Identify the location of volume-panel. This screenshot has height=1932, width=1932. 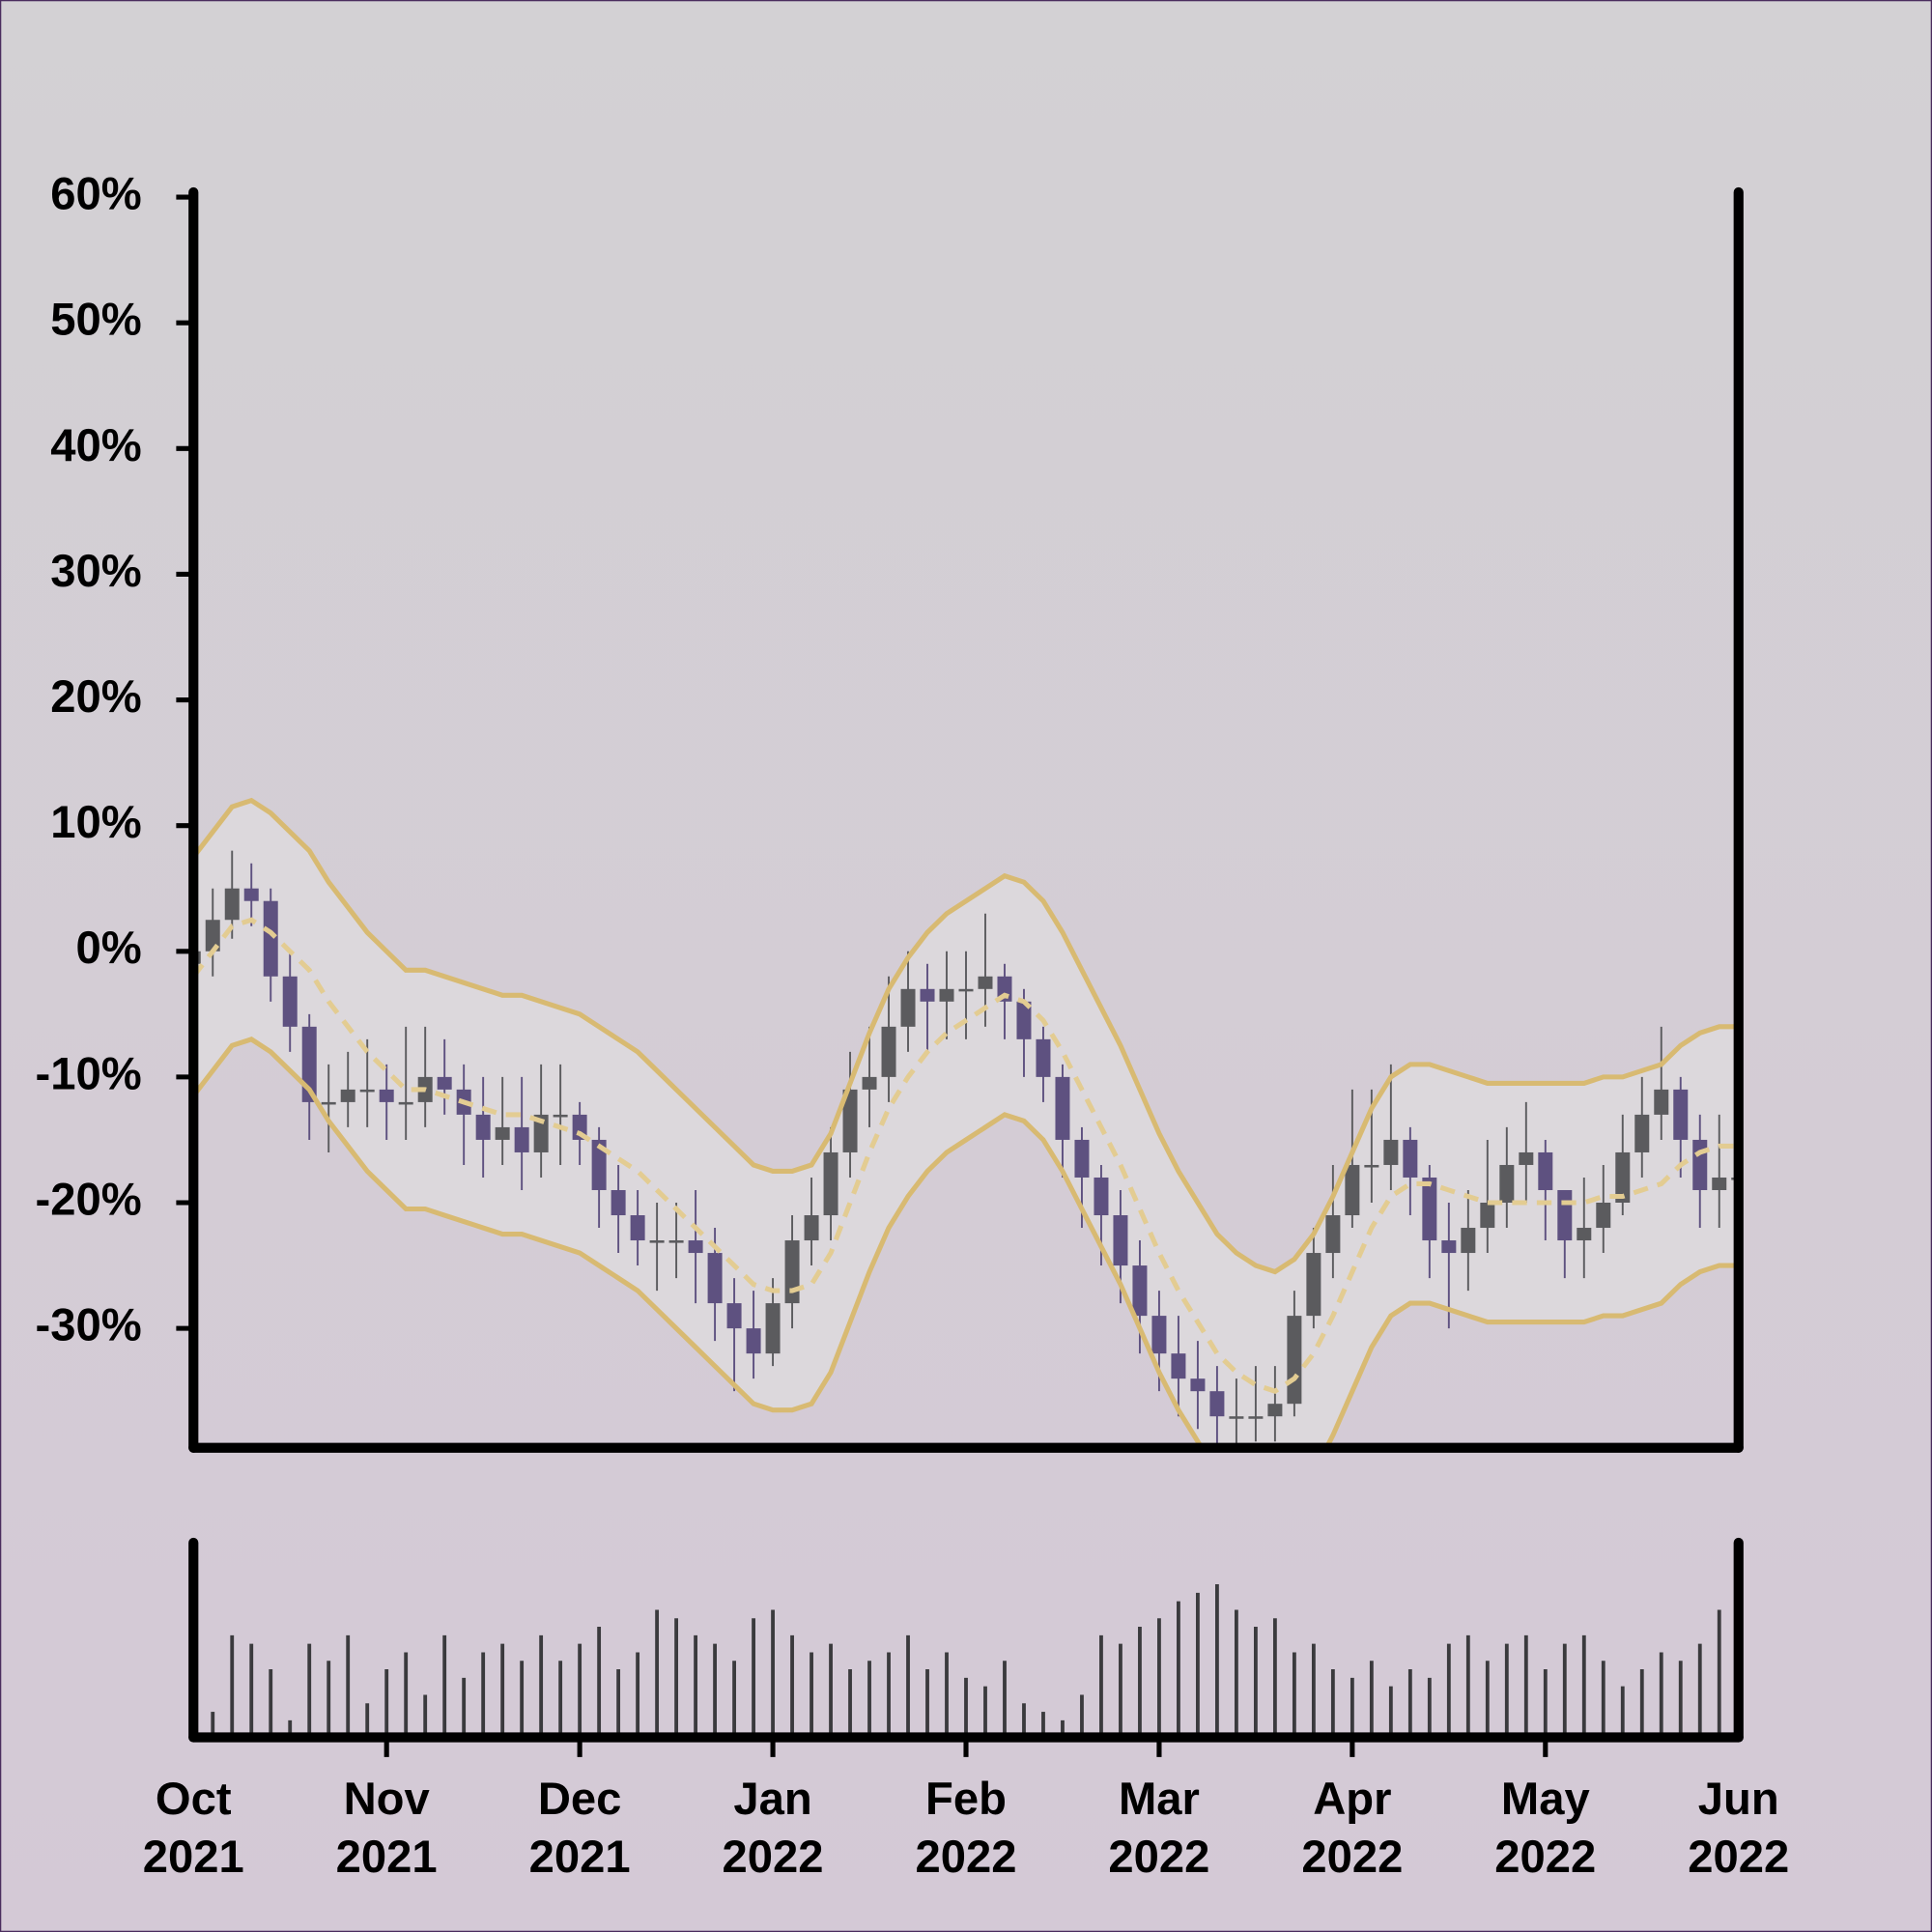
(966, 1661).